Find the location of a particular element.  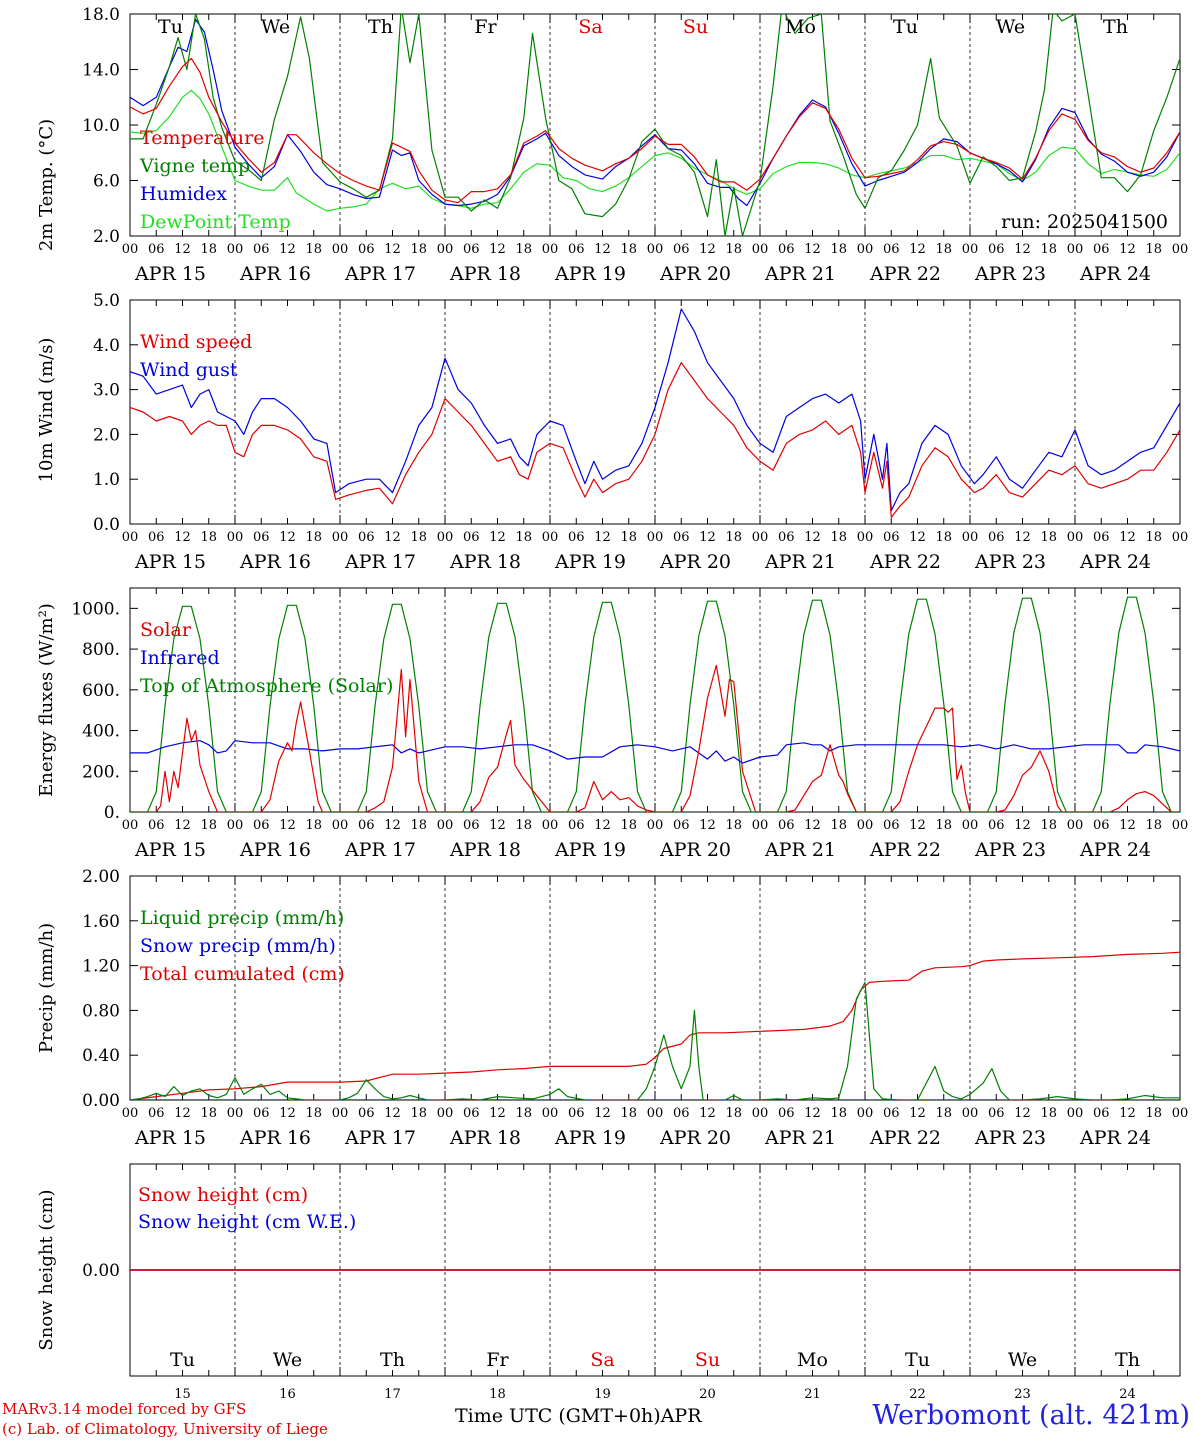

y-axis-title: 2m Temp. (°C) is located at coordinates (46, 185).